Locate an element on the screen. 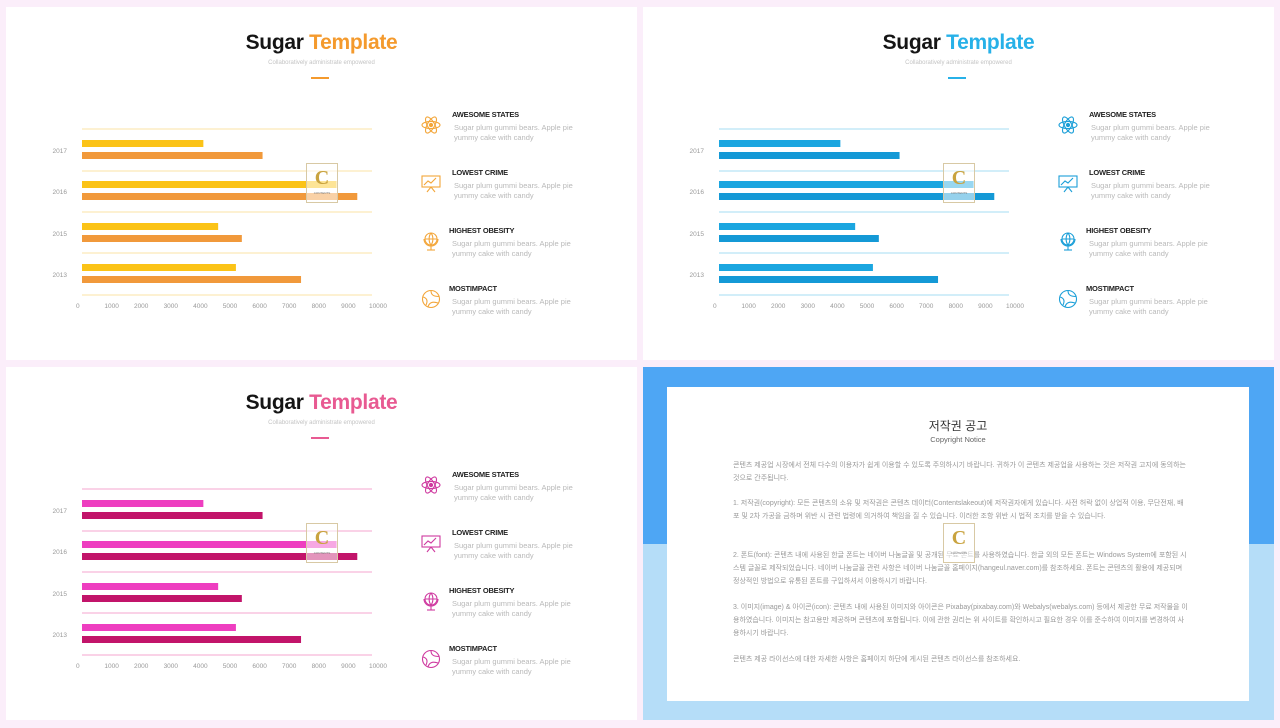  notice-title: 저작권 공고 is located at coordinates (958, 426).